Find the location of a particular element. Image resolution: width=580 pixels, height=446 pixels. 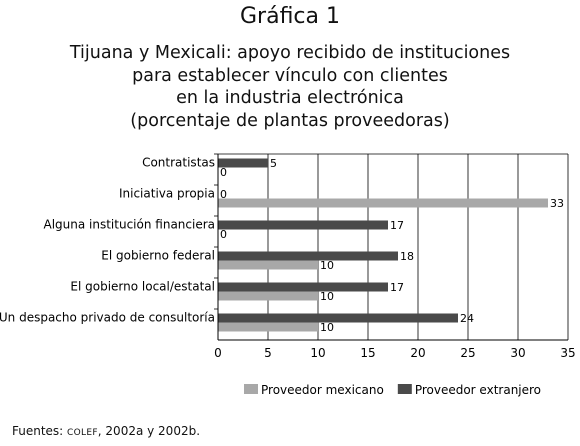

source-prefix: Fuentes: is located at coordinates (40, 431).